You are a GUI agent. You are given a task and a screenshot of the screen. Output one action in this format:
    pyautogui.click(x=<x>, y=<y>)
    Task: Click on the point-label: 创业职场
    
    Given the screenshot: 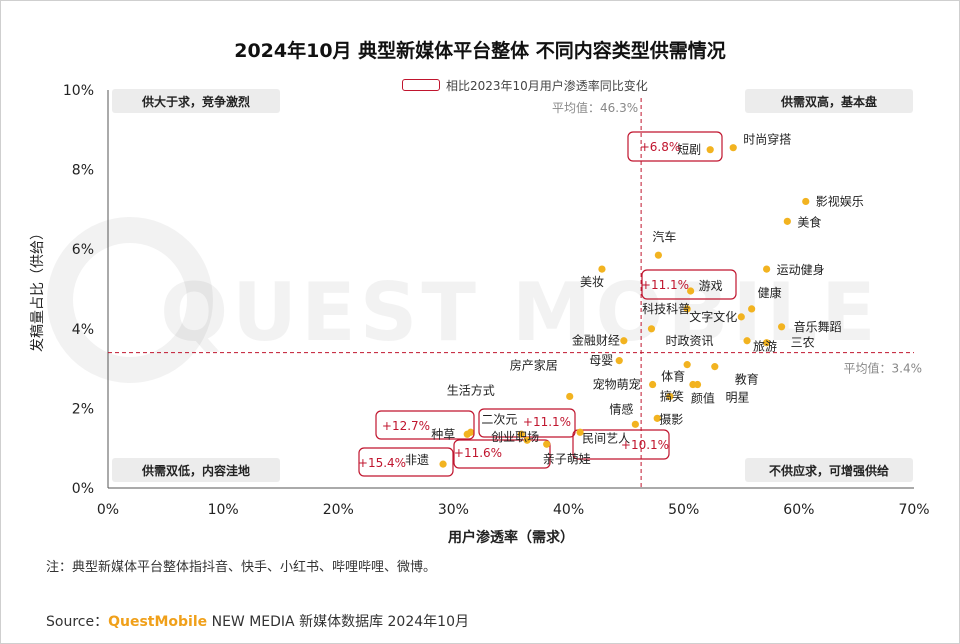 What is the action you would take?
    pyautogui.click(x=515, y=437)
    